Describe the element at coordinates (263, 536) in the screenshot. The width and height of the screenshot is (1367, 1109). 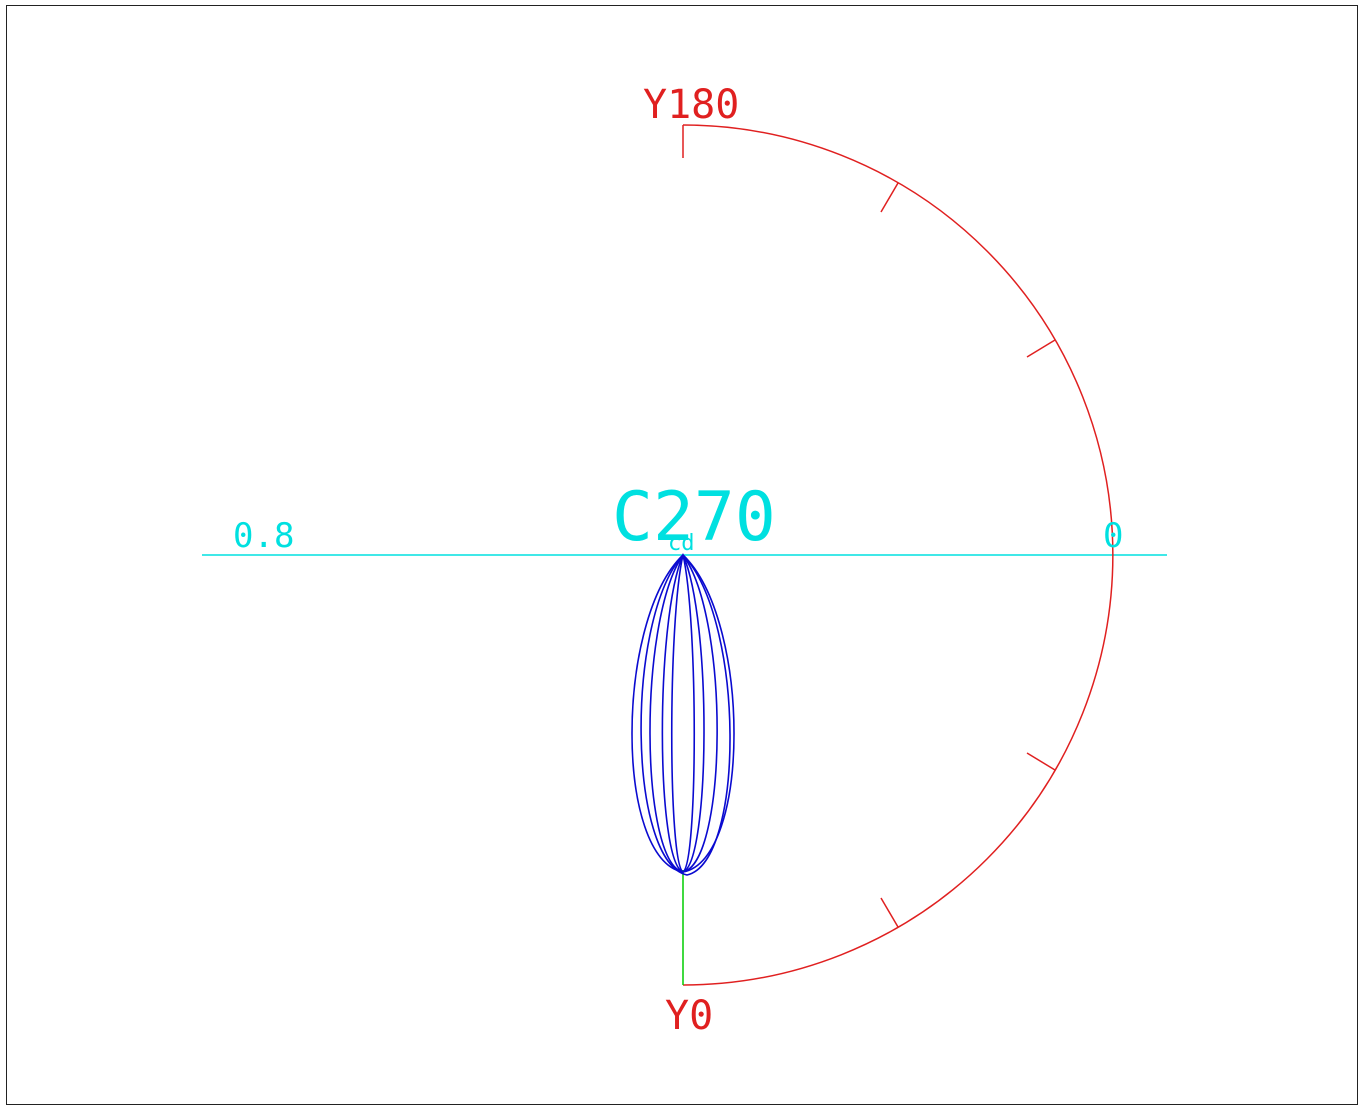
I see `label-left: 0.8` at that location.